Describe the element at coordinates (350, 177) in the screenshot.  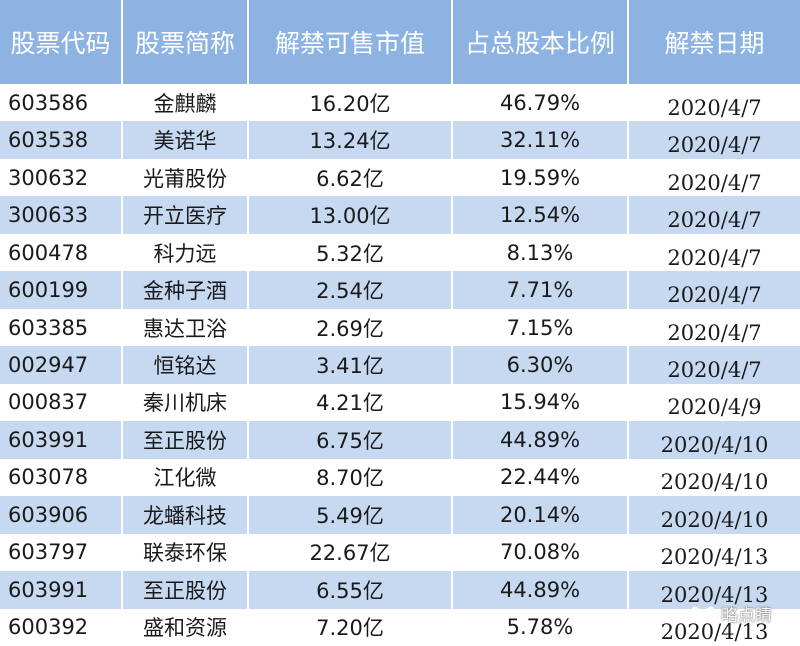
I see `cell-unlock-value: 6.62亿` at that location.